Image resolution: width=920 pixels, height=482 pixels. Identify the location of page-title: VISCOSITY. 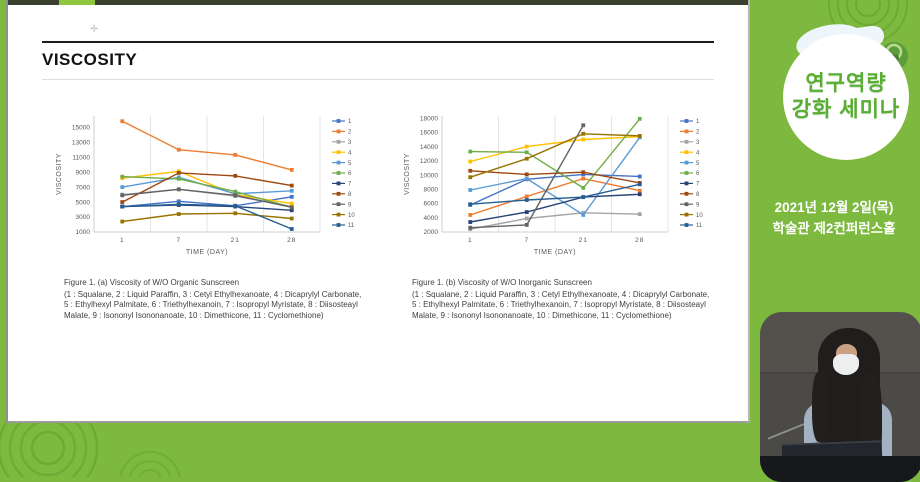
(90, 59).